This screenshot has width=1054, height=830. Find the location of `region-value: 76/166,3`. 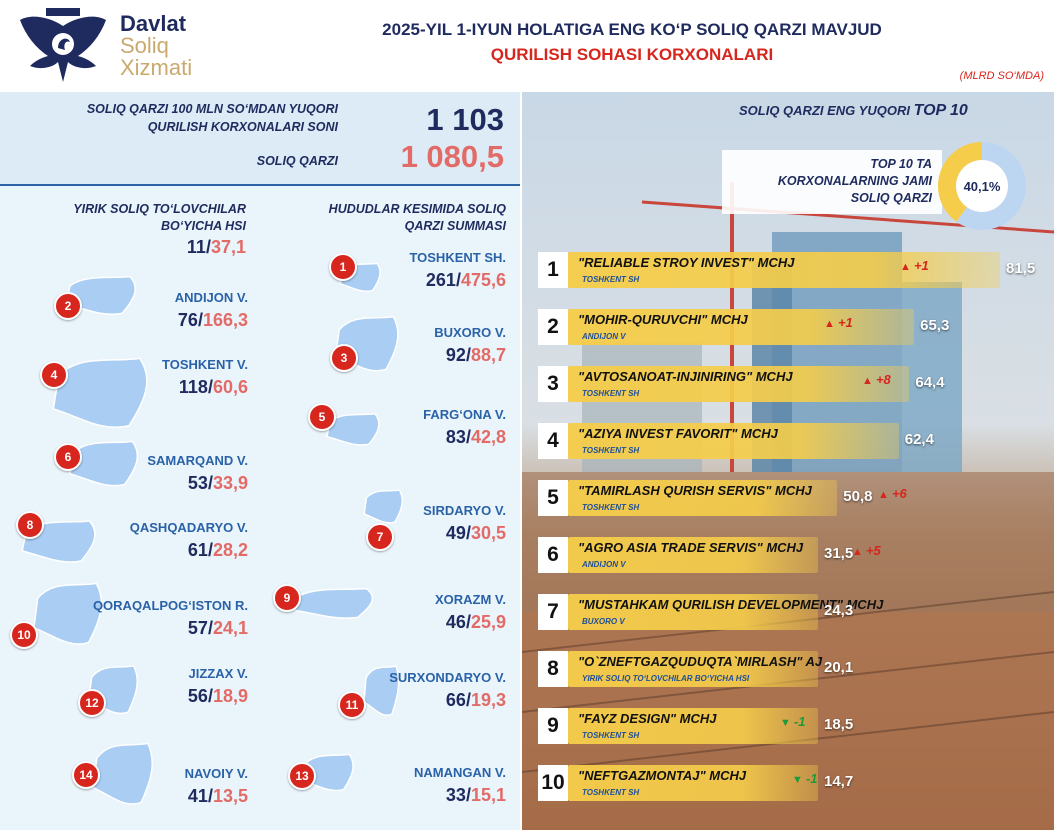

region-value: 76/166,3 is located at coordinates (128, 320).